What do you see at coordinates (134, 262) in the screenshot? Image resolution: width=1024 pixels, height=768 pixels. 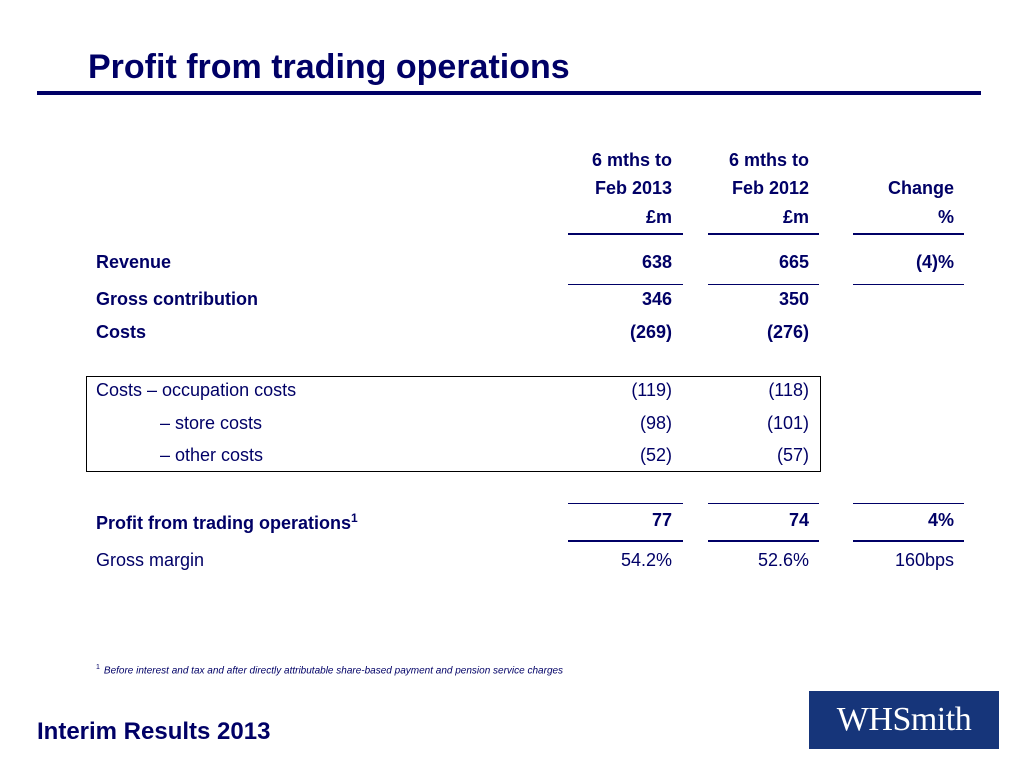 I see `revenue-label: Revenue` at bounding box center [134, 262].